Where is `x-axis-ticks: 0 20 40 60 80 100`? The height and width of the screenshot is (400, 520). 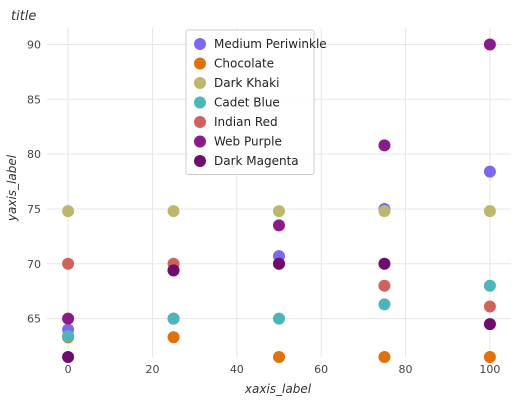
x-axis-ticks: 0 20 40 60 80 100 is located at coordinates (283, 369).